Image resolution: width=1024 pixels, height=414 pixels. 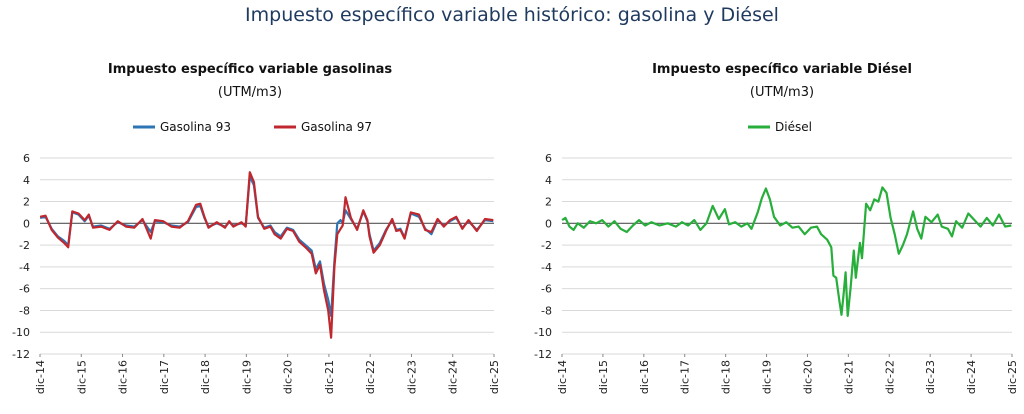 I want to click on right-x-tick-label: dic-23, so click(x=930, y=377).